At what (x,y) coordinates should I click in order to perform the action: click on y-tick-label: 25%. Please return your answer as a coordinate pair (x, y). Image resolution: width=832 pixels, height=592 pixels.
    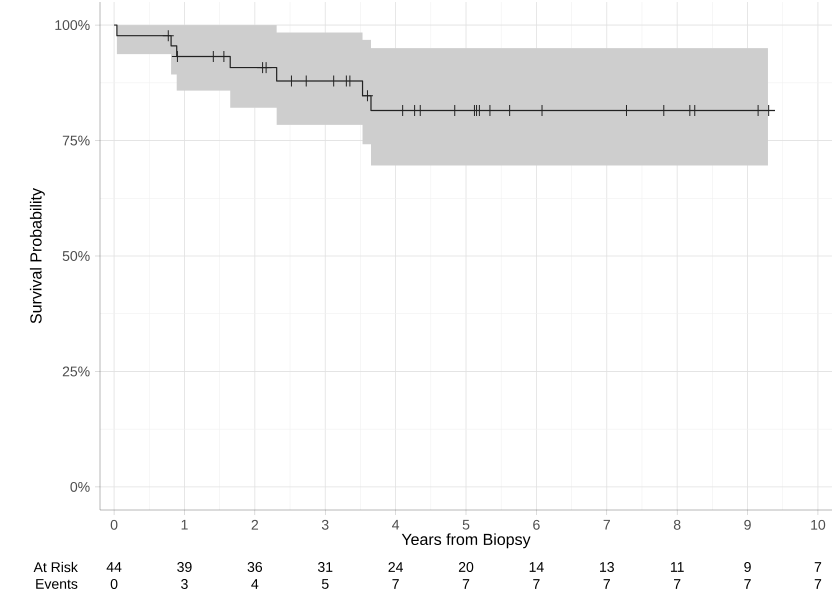
    Looking at the image, I should click on (76, 371).